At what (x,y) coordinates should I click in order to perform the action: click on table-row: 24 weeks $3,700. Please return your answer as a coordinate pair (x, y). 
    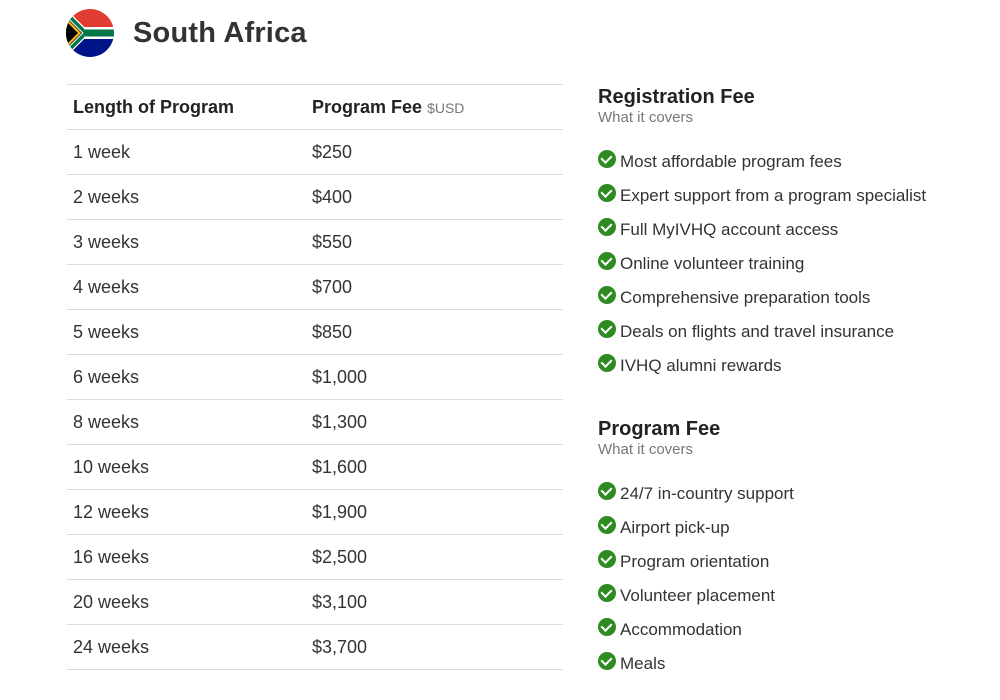
    Looking at the image, I should click on (315, 647).